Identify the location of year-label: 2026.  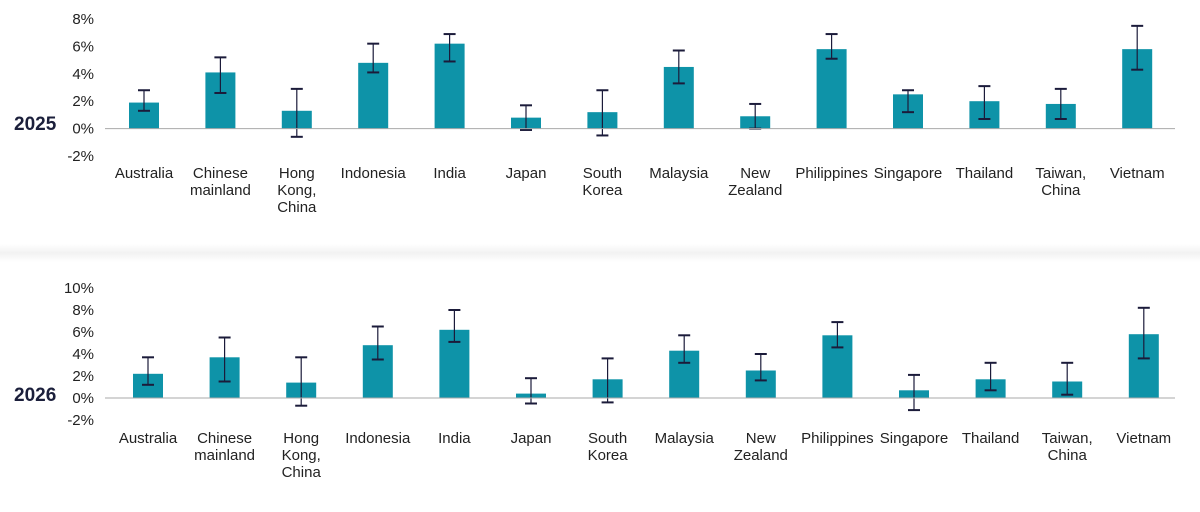
(35, 395).